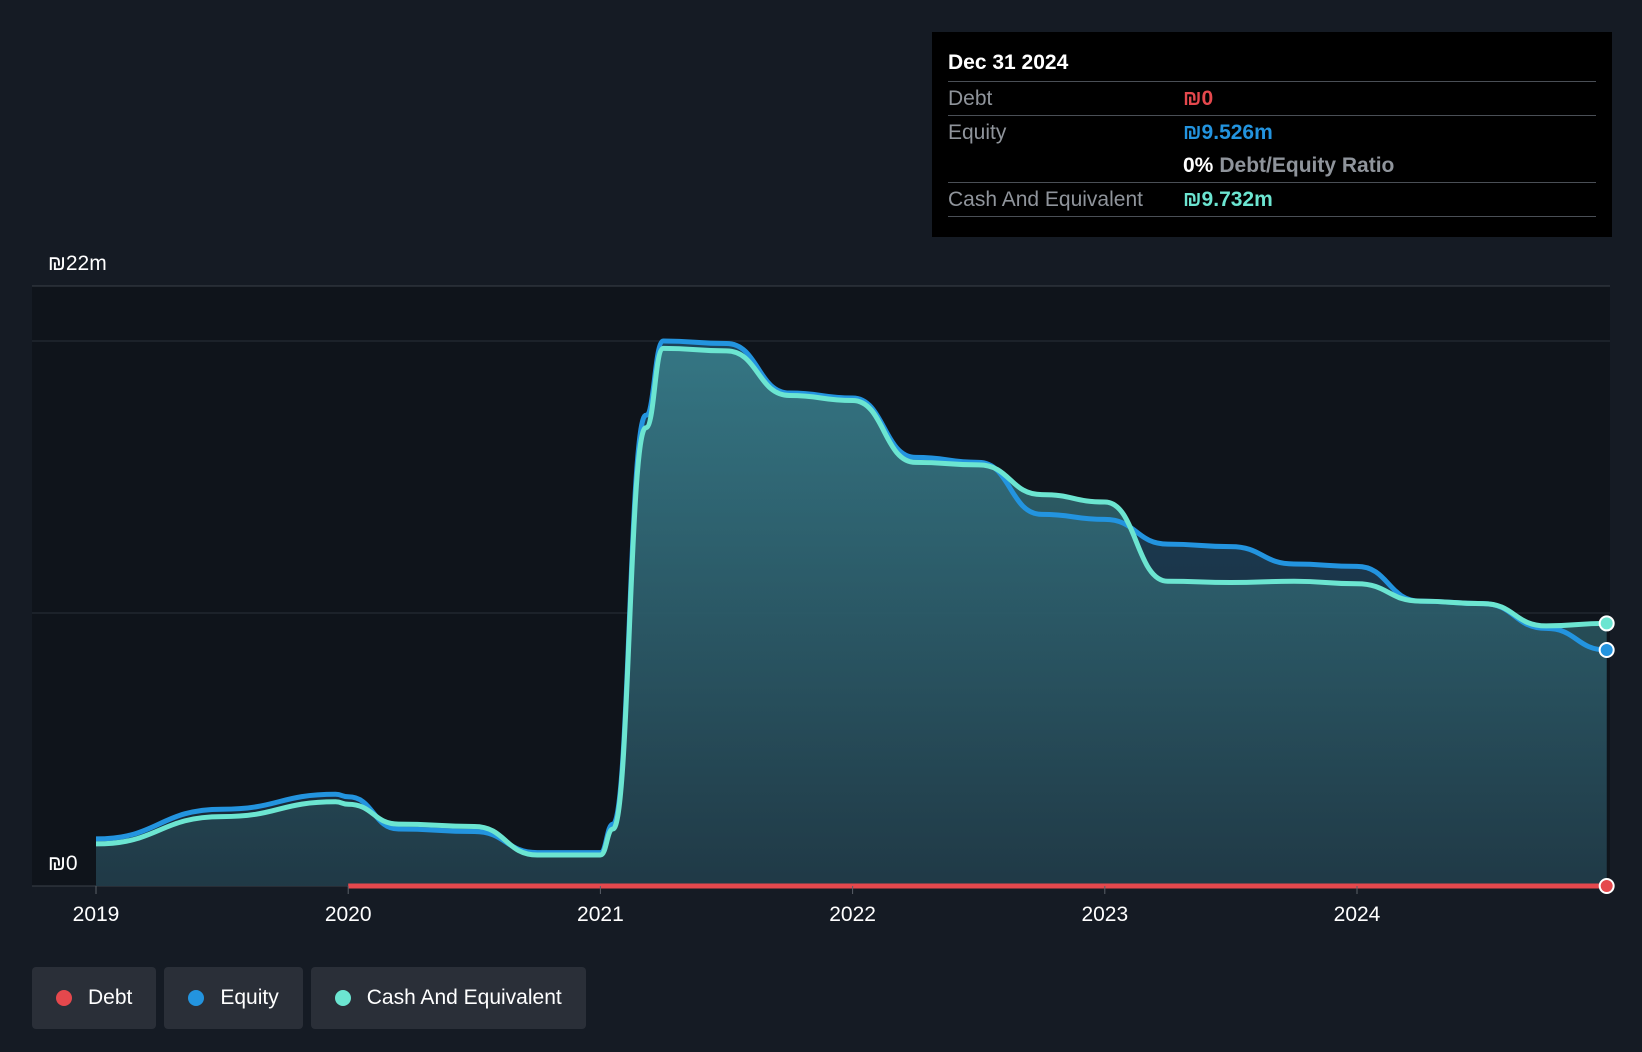 The height and width of the screenshot is (1052, 1642). I want to click on tooltip-debt-value: ₪0, so click(1198, 98).